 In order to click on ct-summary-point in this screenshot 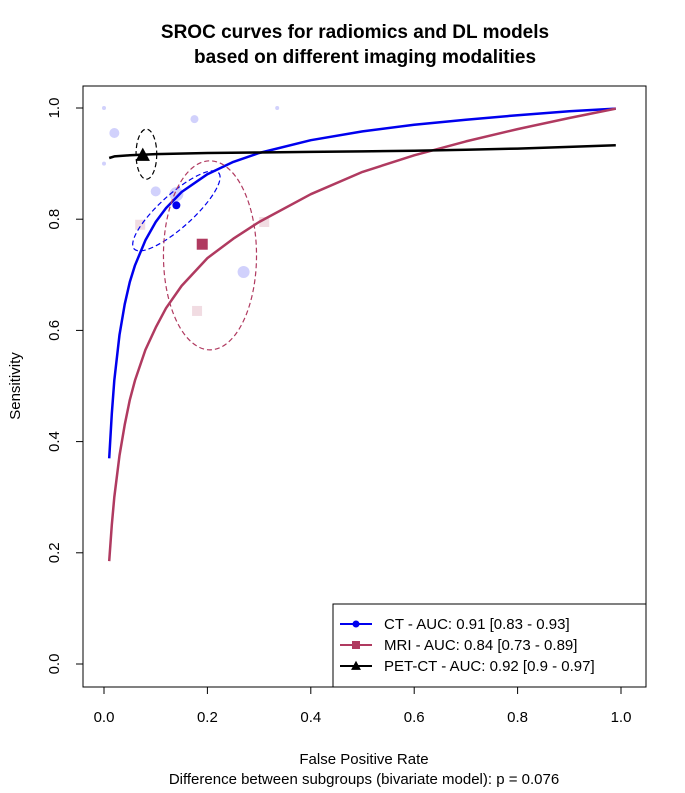, I will do `click(176, 205)`.